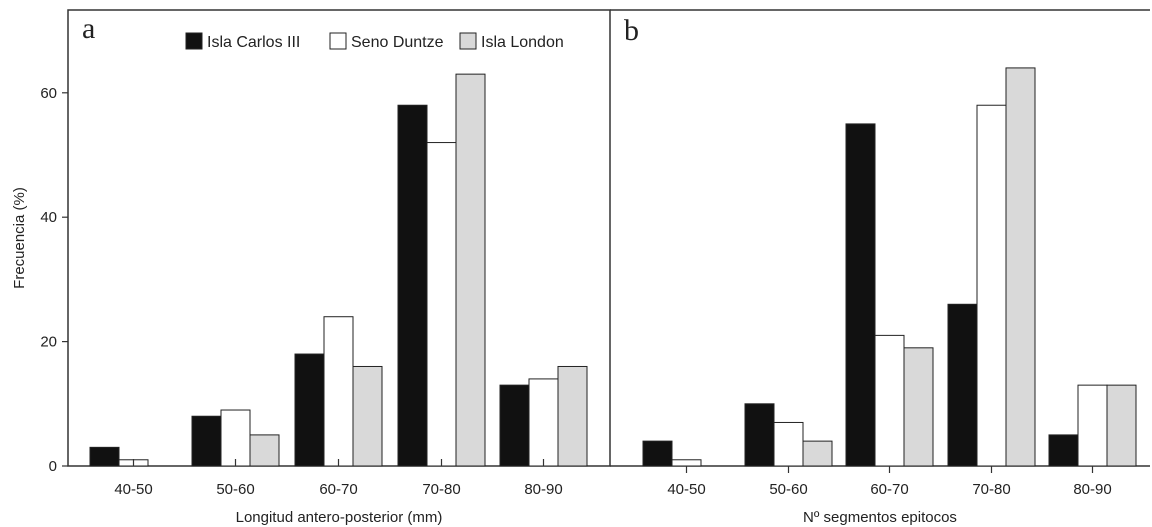 This screenshot has width=1152, height=527. I want to click on panel-b-xticks: 40-50 50-60 60-70 70-80 80-90, so click(889, 482).